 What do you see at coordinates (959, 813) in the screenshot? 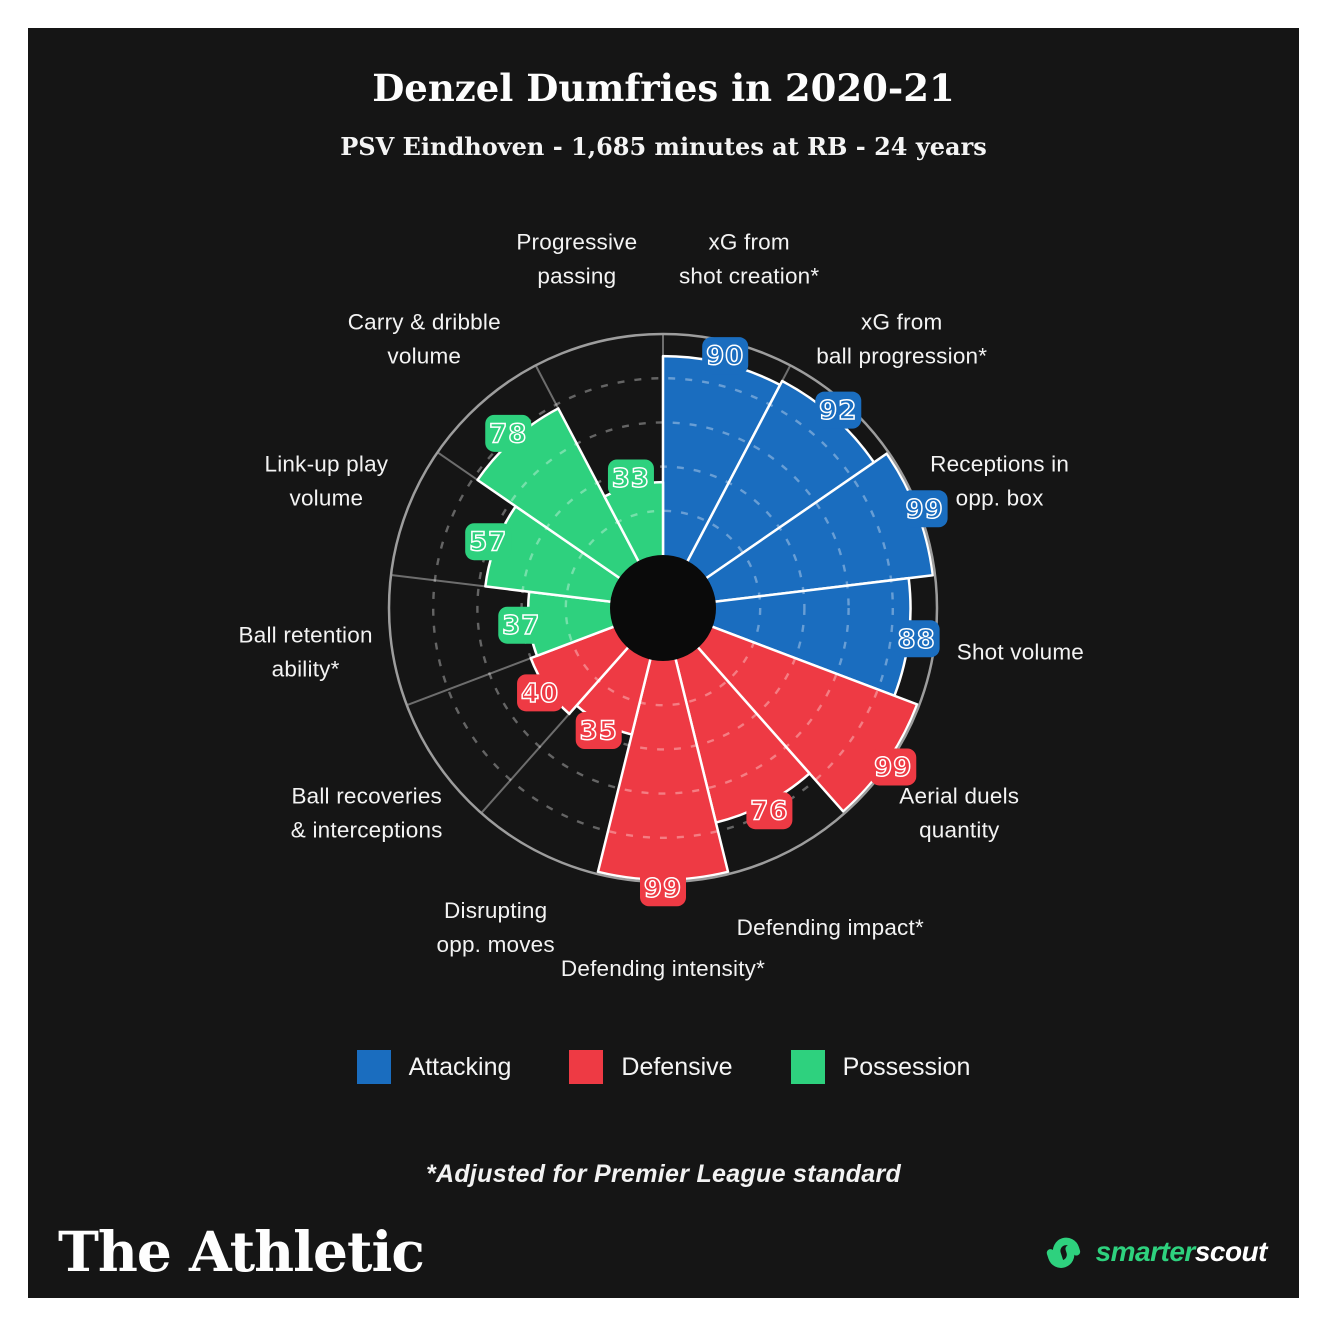
I see `sector-label-aerial-duels-quantity: Aerial duels quantity` at bounding box center [959, 813].